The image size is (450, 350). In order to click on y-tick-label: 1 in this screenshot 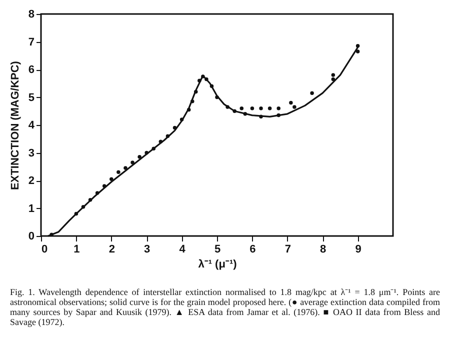, I will do `click(31, 208)`.